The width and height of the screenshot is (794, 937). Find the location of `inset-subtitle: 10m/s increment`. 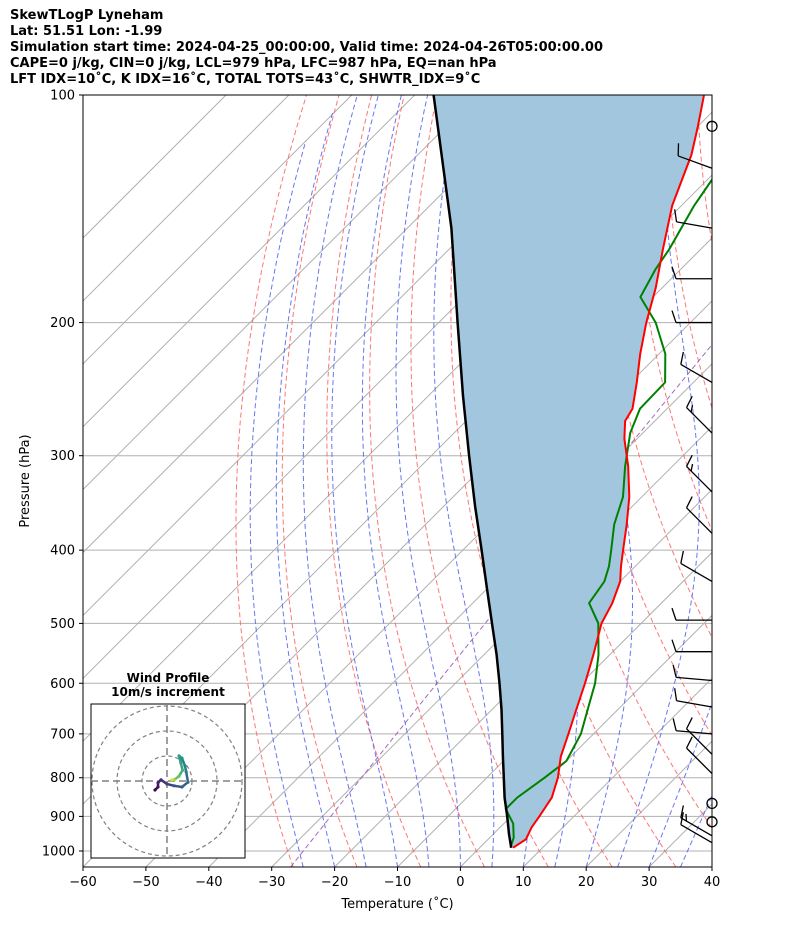

inset-subtitle: 10m/s increment is located at coordinates (168, 692).